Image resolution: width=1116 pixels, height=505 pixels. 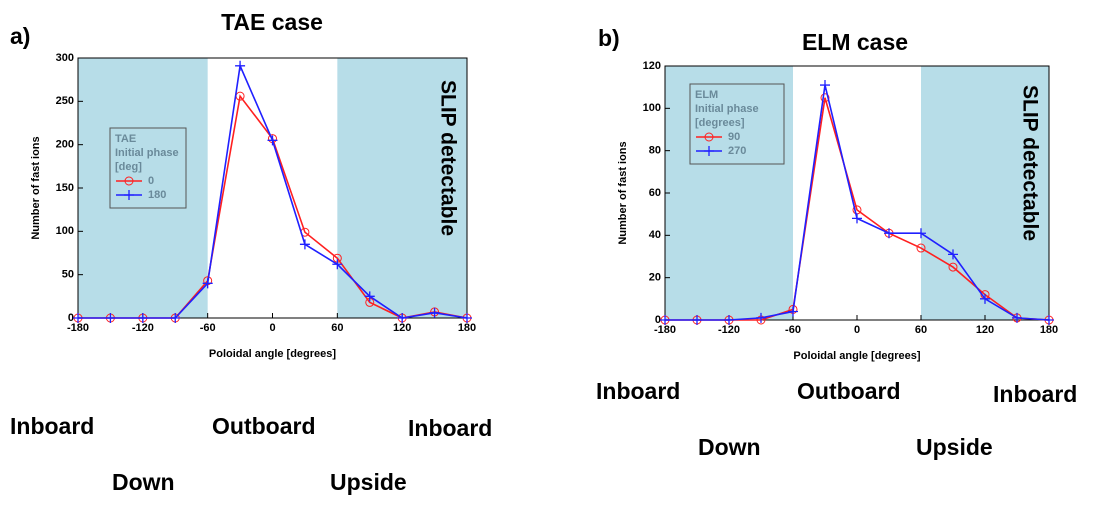 What do you see at coordinates (655, 151) in the screenshot?
I see `y-tick-label: 80` at bounding box center [655, 151].